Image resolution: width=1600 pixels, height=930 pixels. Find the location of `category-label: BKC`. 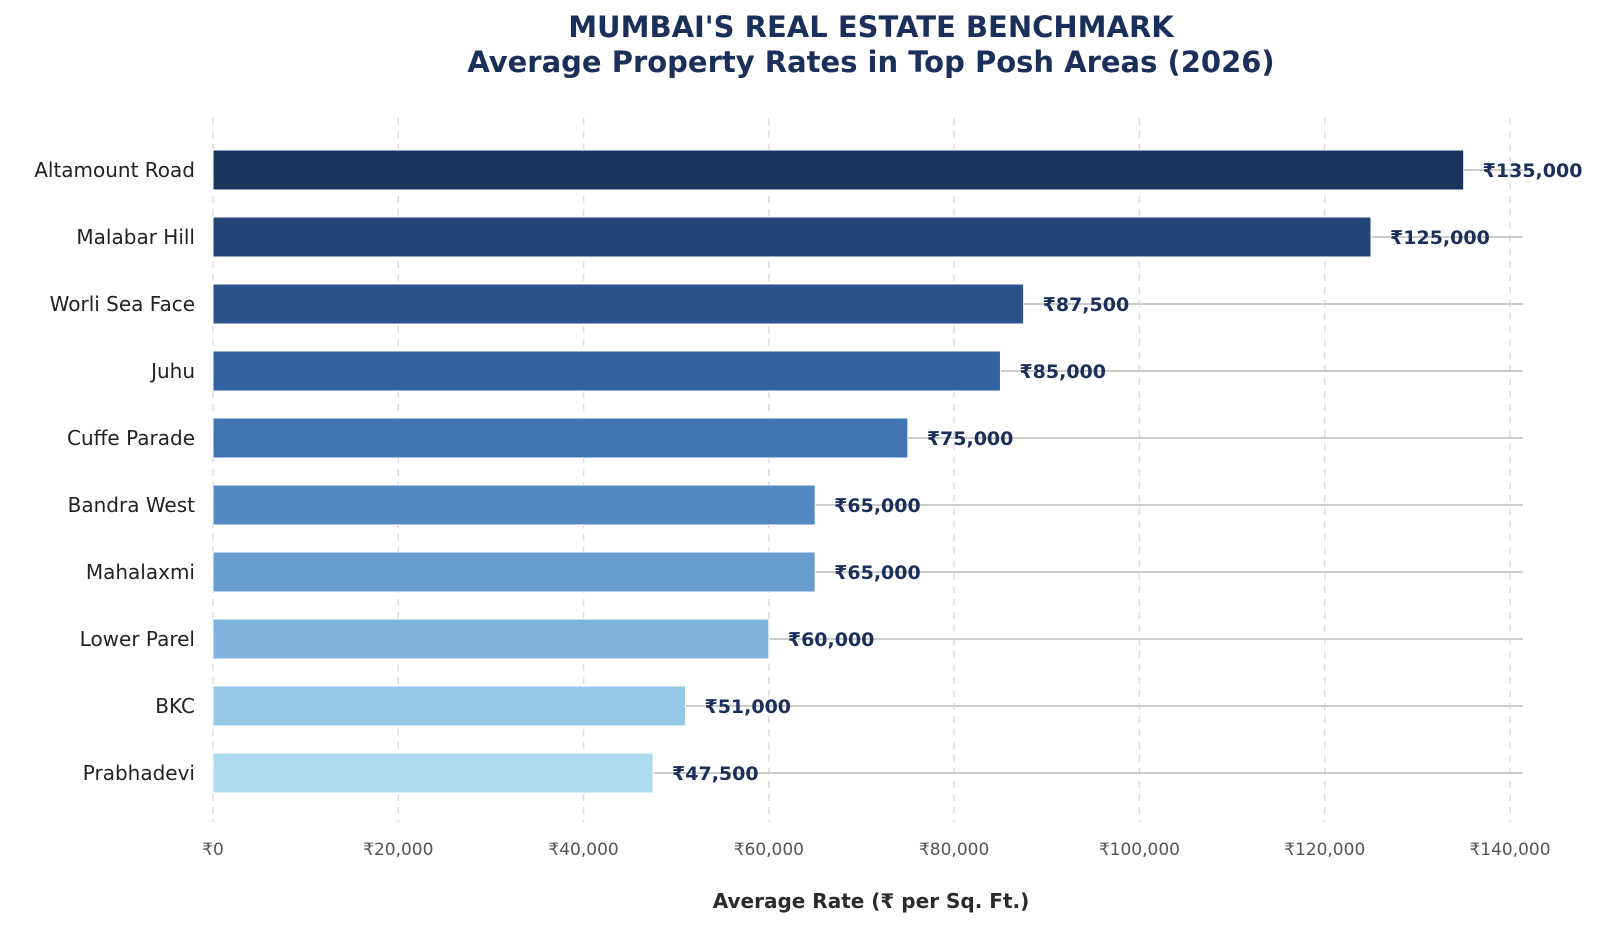

category-label: BKC is located at coordinates (175, 706).